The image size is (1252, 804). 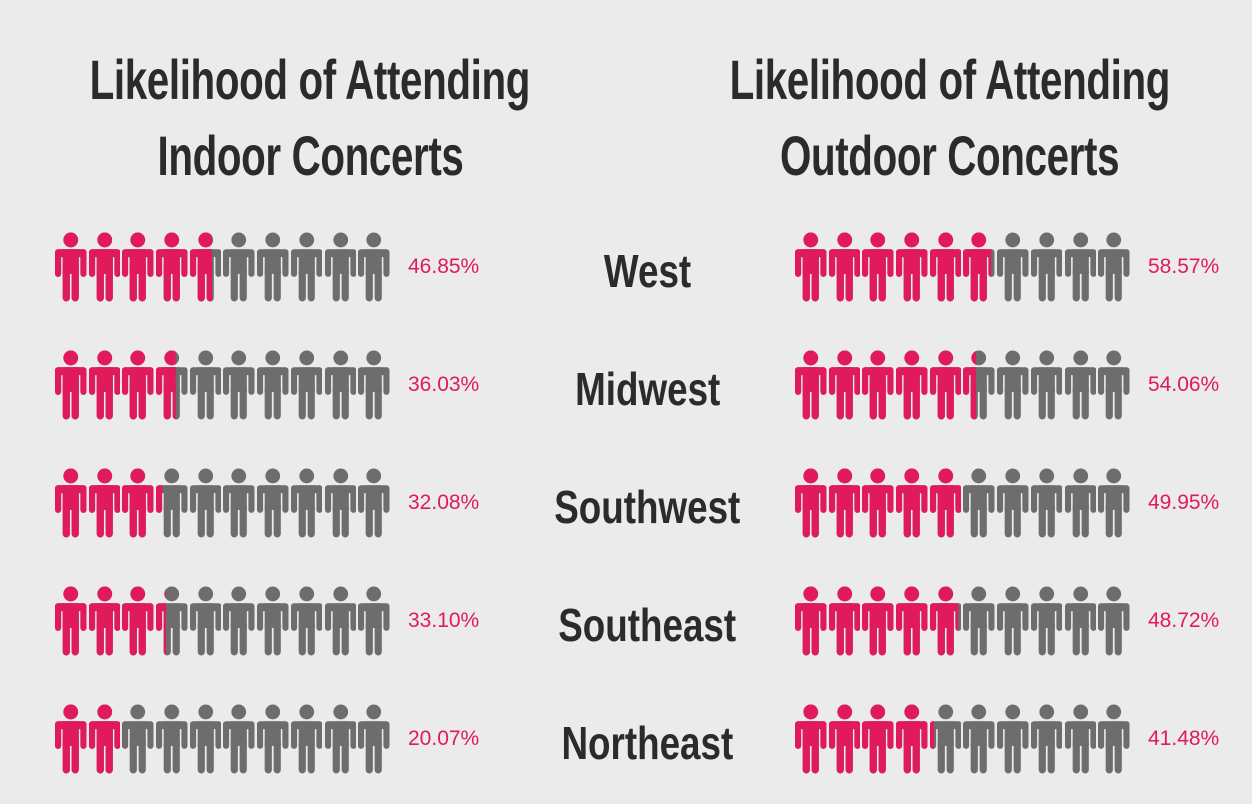 What do you see at coordinates (950, 118) in the screenshot?
I see `chart-title-outdoor: Likelihood of Attending Outdoor Concerts` at bounding box center [950, 118].